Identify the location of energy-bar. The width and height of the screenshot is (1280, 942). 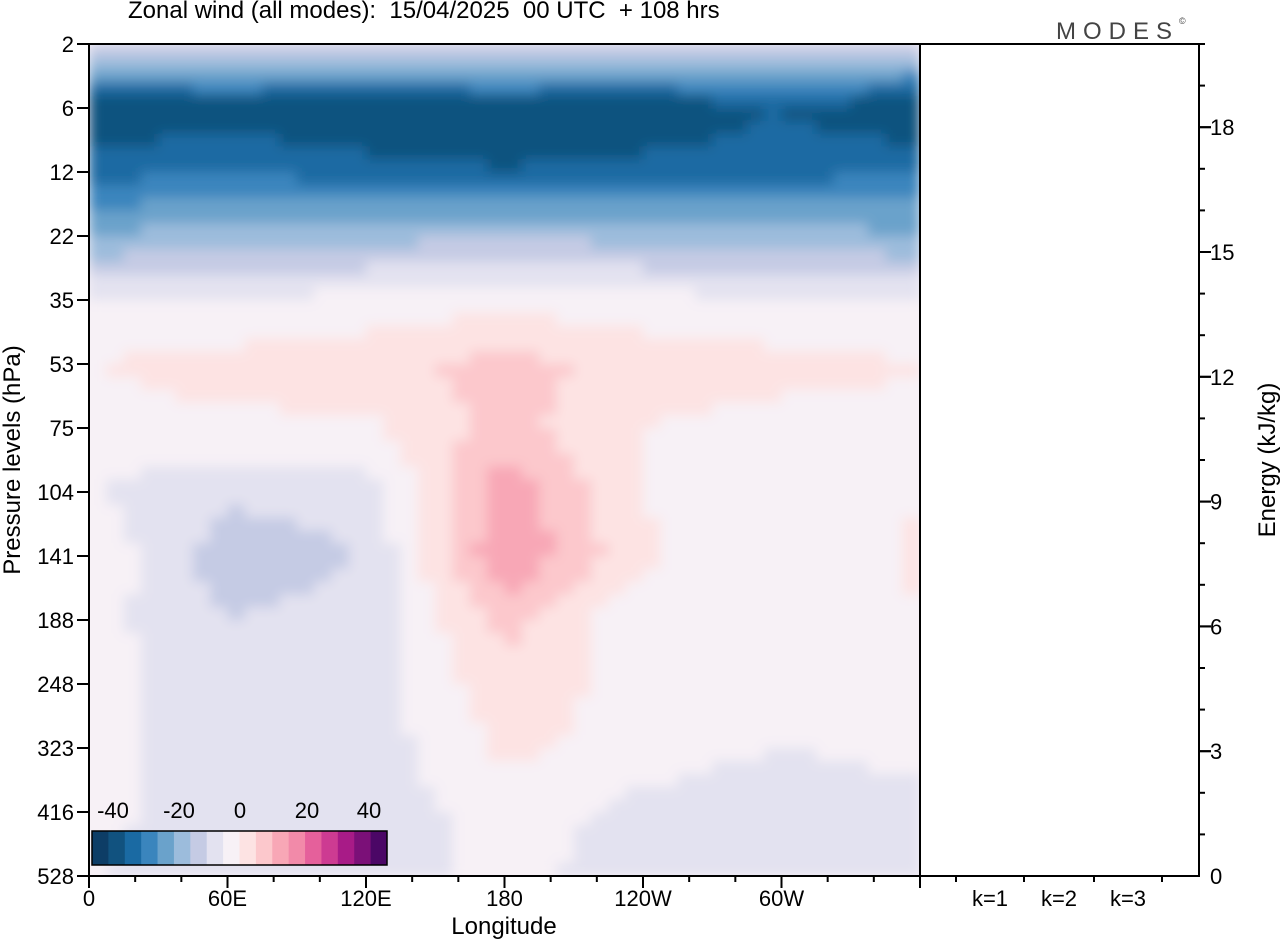
(990, 876).